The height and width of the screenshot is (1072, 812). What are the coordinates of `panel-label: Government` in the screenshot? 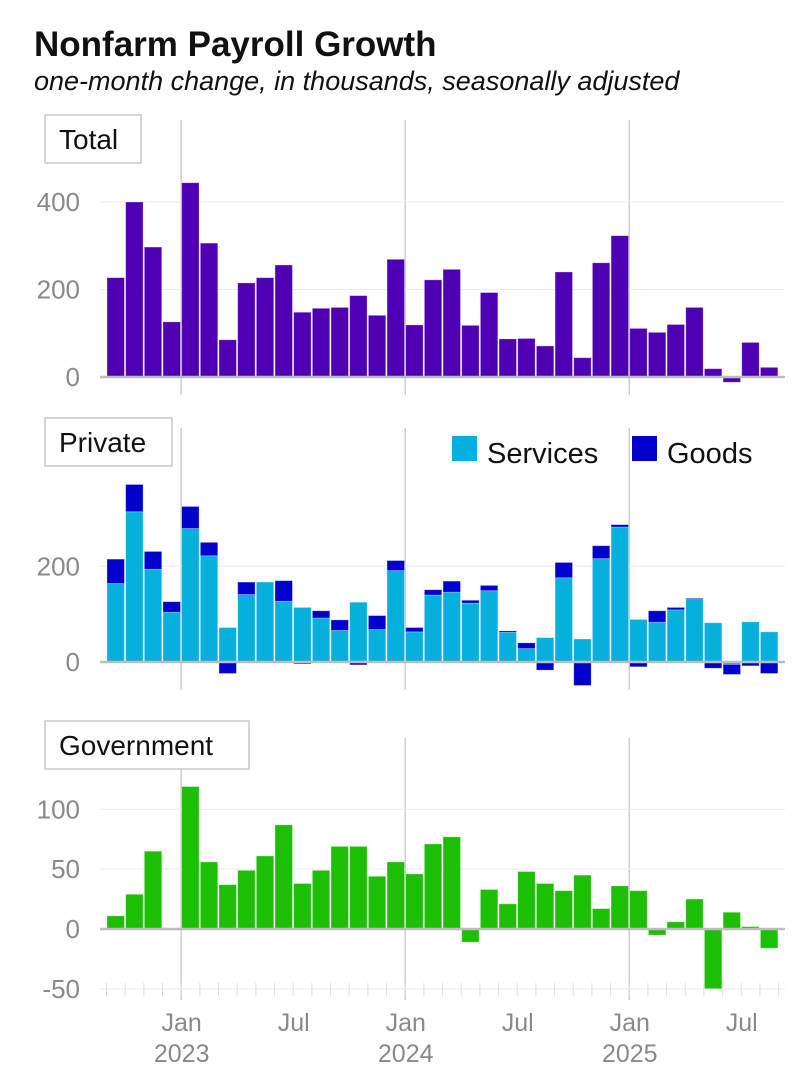 It's located at (136, 745).